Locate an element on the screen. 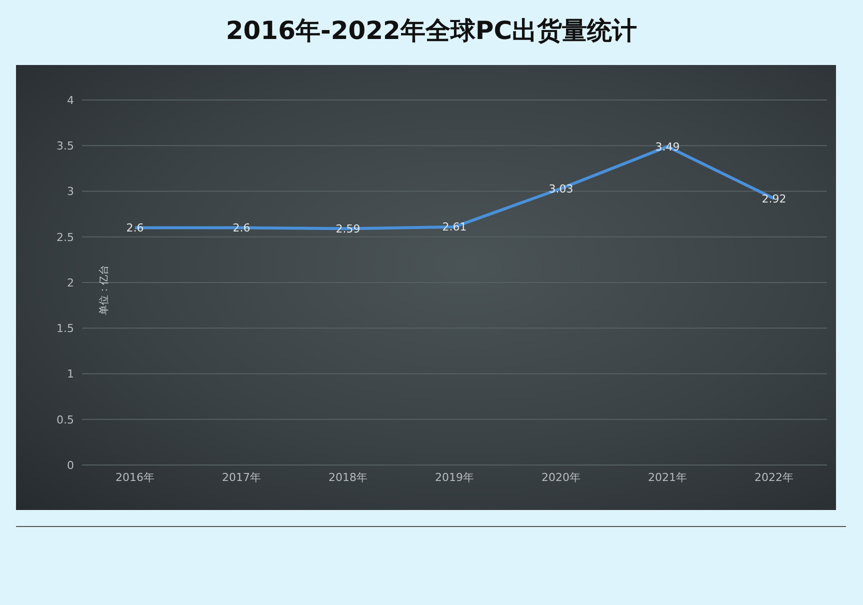  x-tick-label: 2020年 is located at coordinates (561, 477).